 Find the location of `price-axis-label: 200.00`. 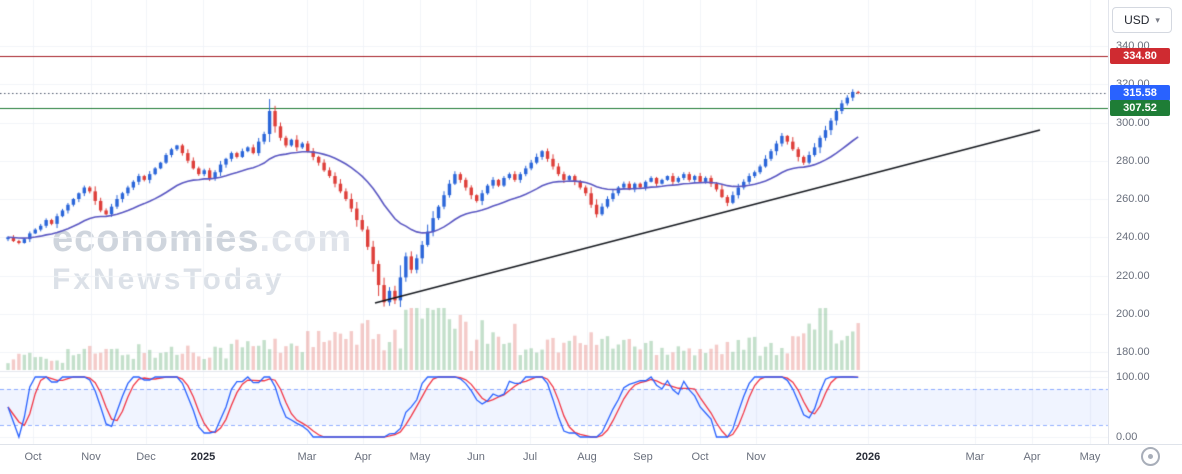

price-axis-label: 200.00 is located at coordinates (1133, 313).